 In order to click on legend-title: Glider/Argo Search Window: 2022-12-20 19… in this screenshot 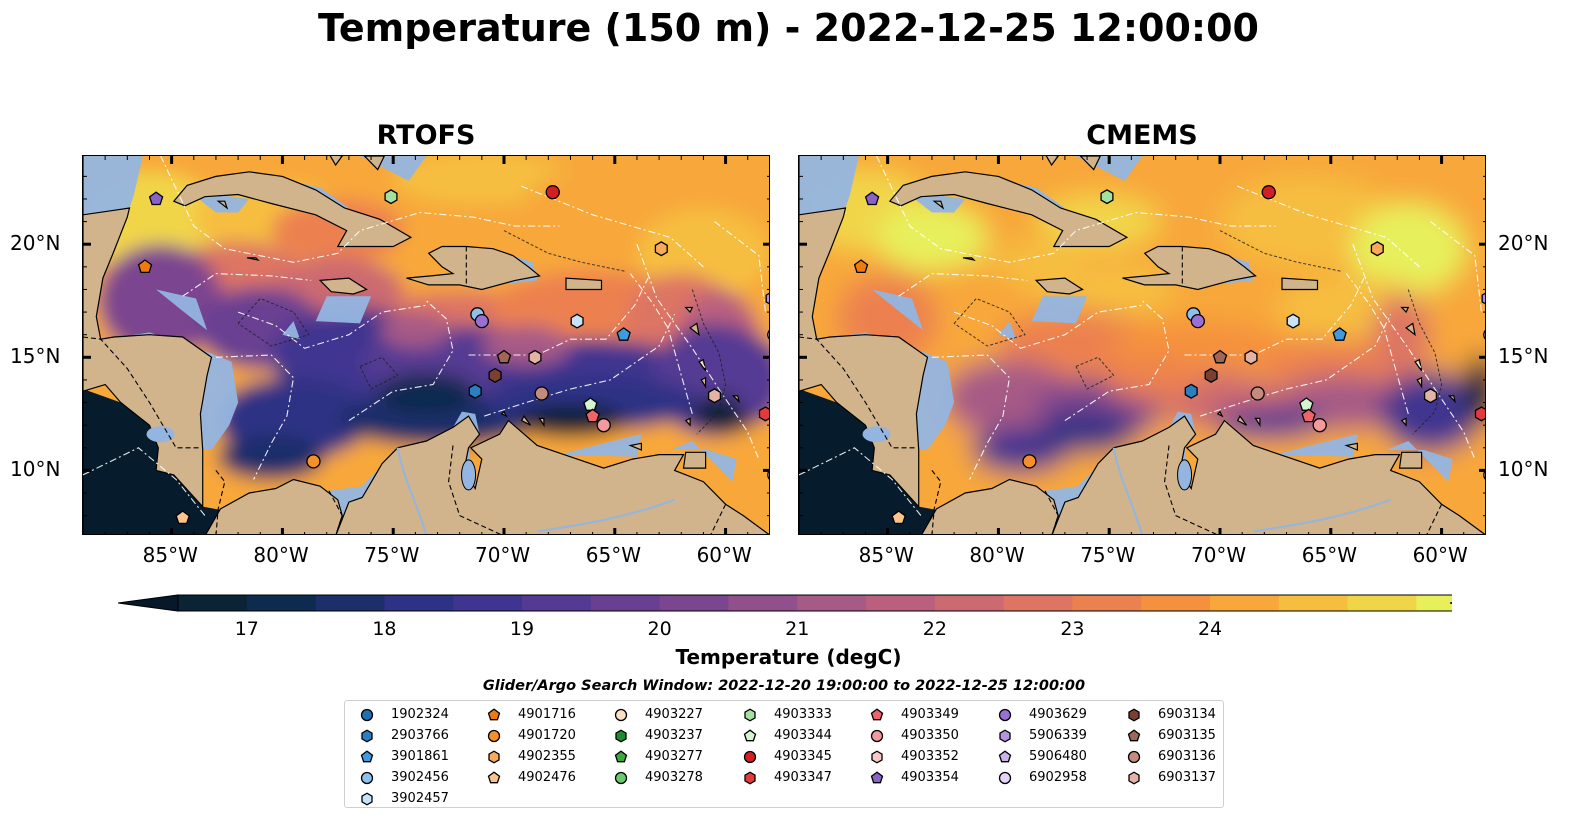, I will do `click(784, 686)`.